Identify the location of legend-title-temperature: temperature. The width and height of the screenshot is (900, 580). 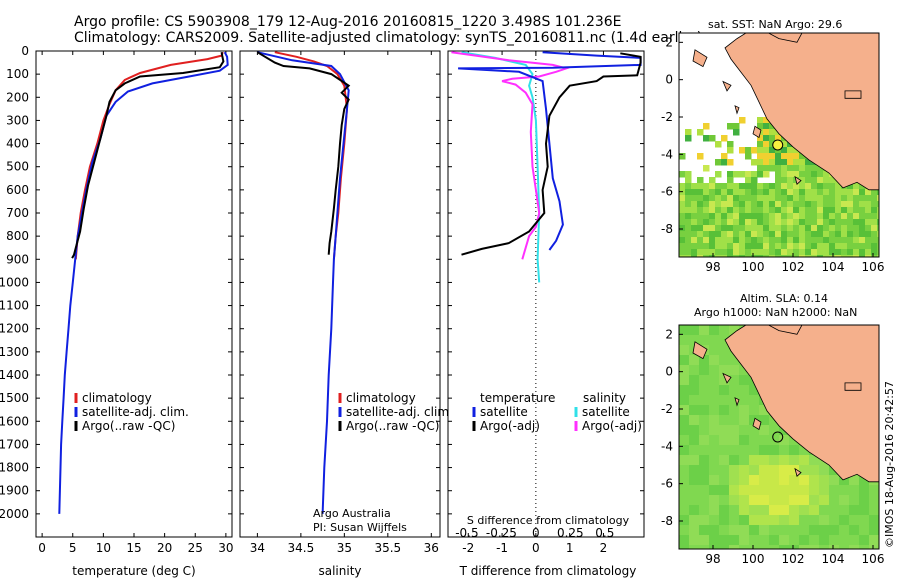
(517, 398).